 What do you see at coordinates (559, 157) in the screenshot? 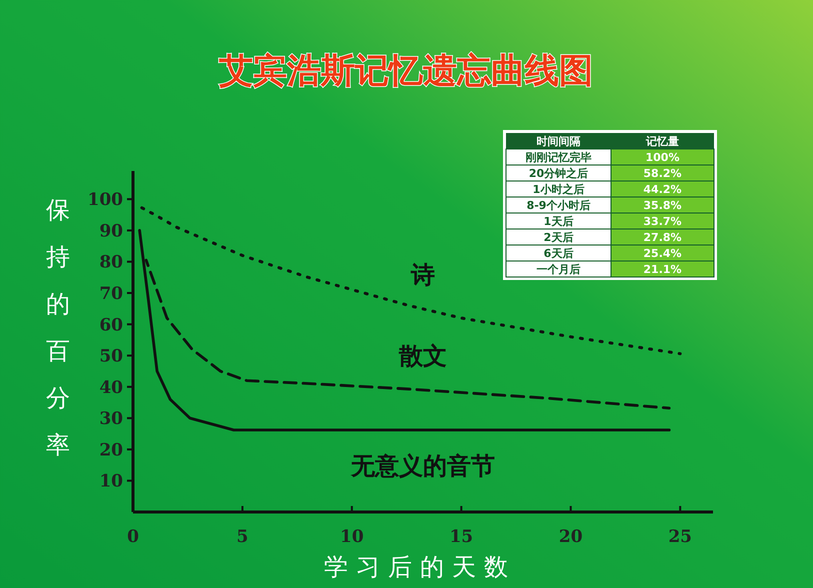
I see `category-label: 刚刚记忆完毕` at bounding box center [559, 157].